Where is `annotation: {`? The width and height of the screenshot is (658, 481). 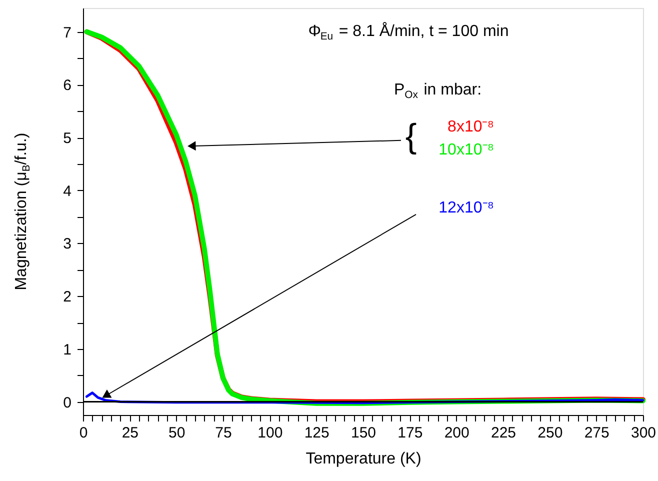
annotation: { is located at coordinates (411, 136).